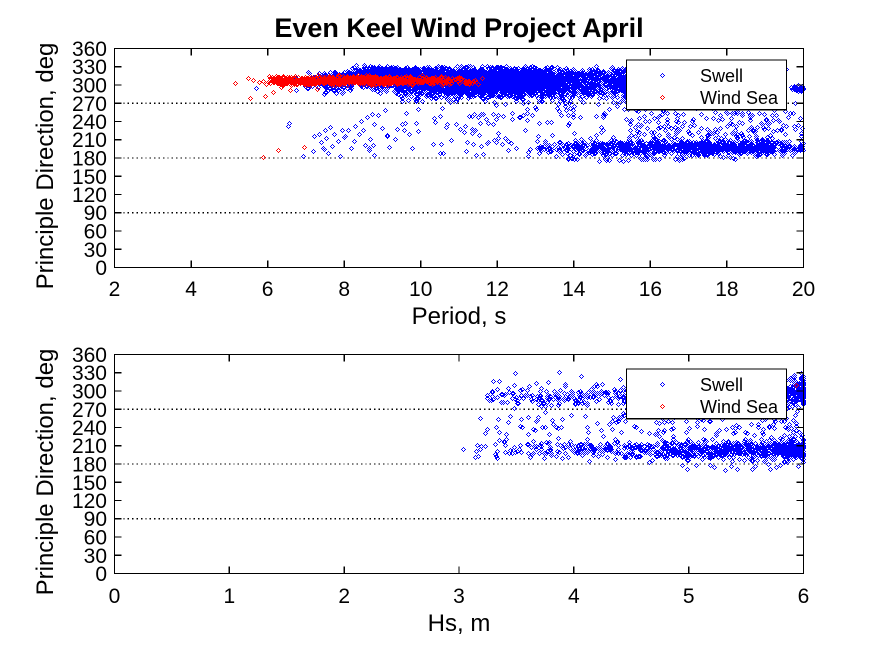 The height and width of the screenshot is (648, 887). Describe the element at coordinates (497, 289) in the screenshot. I see `svg-text: 12` at that location.